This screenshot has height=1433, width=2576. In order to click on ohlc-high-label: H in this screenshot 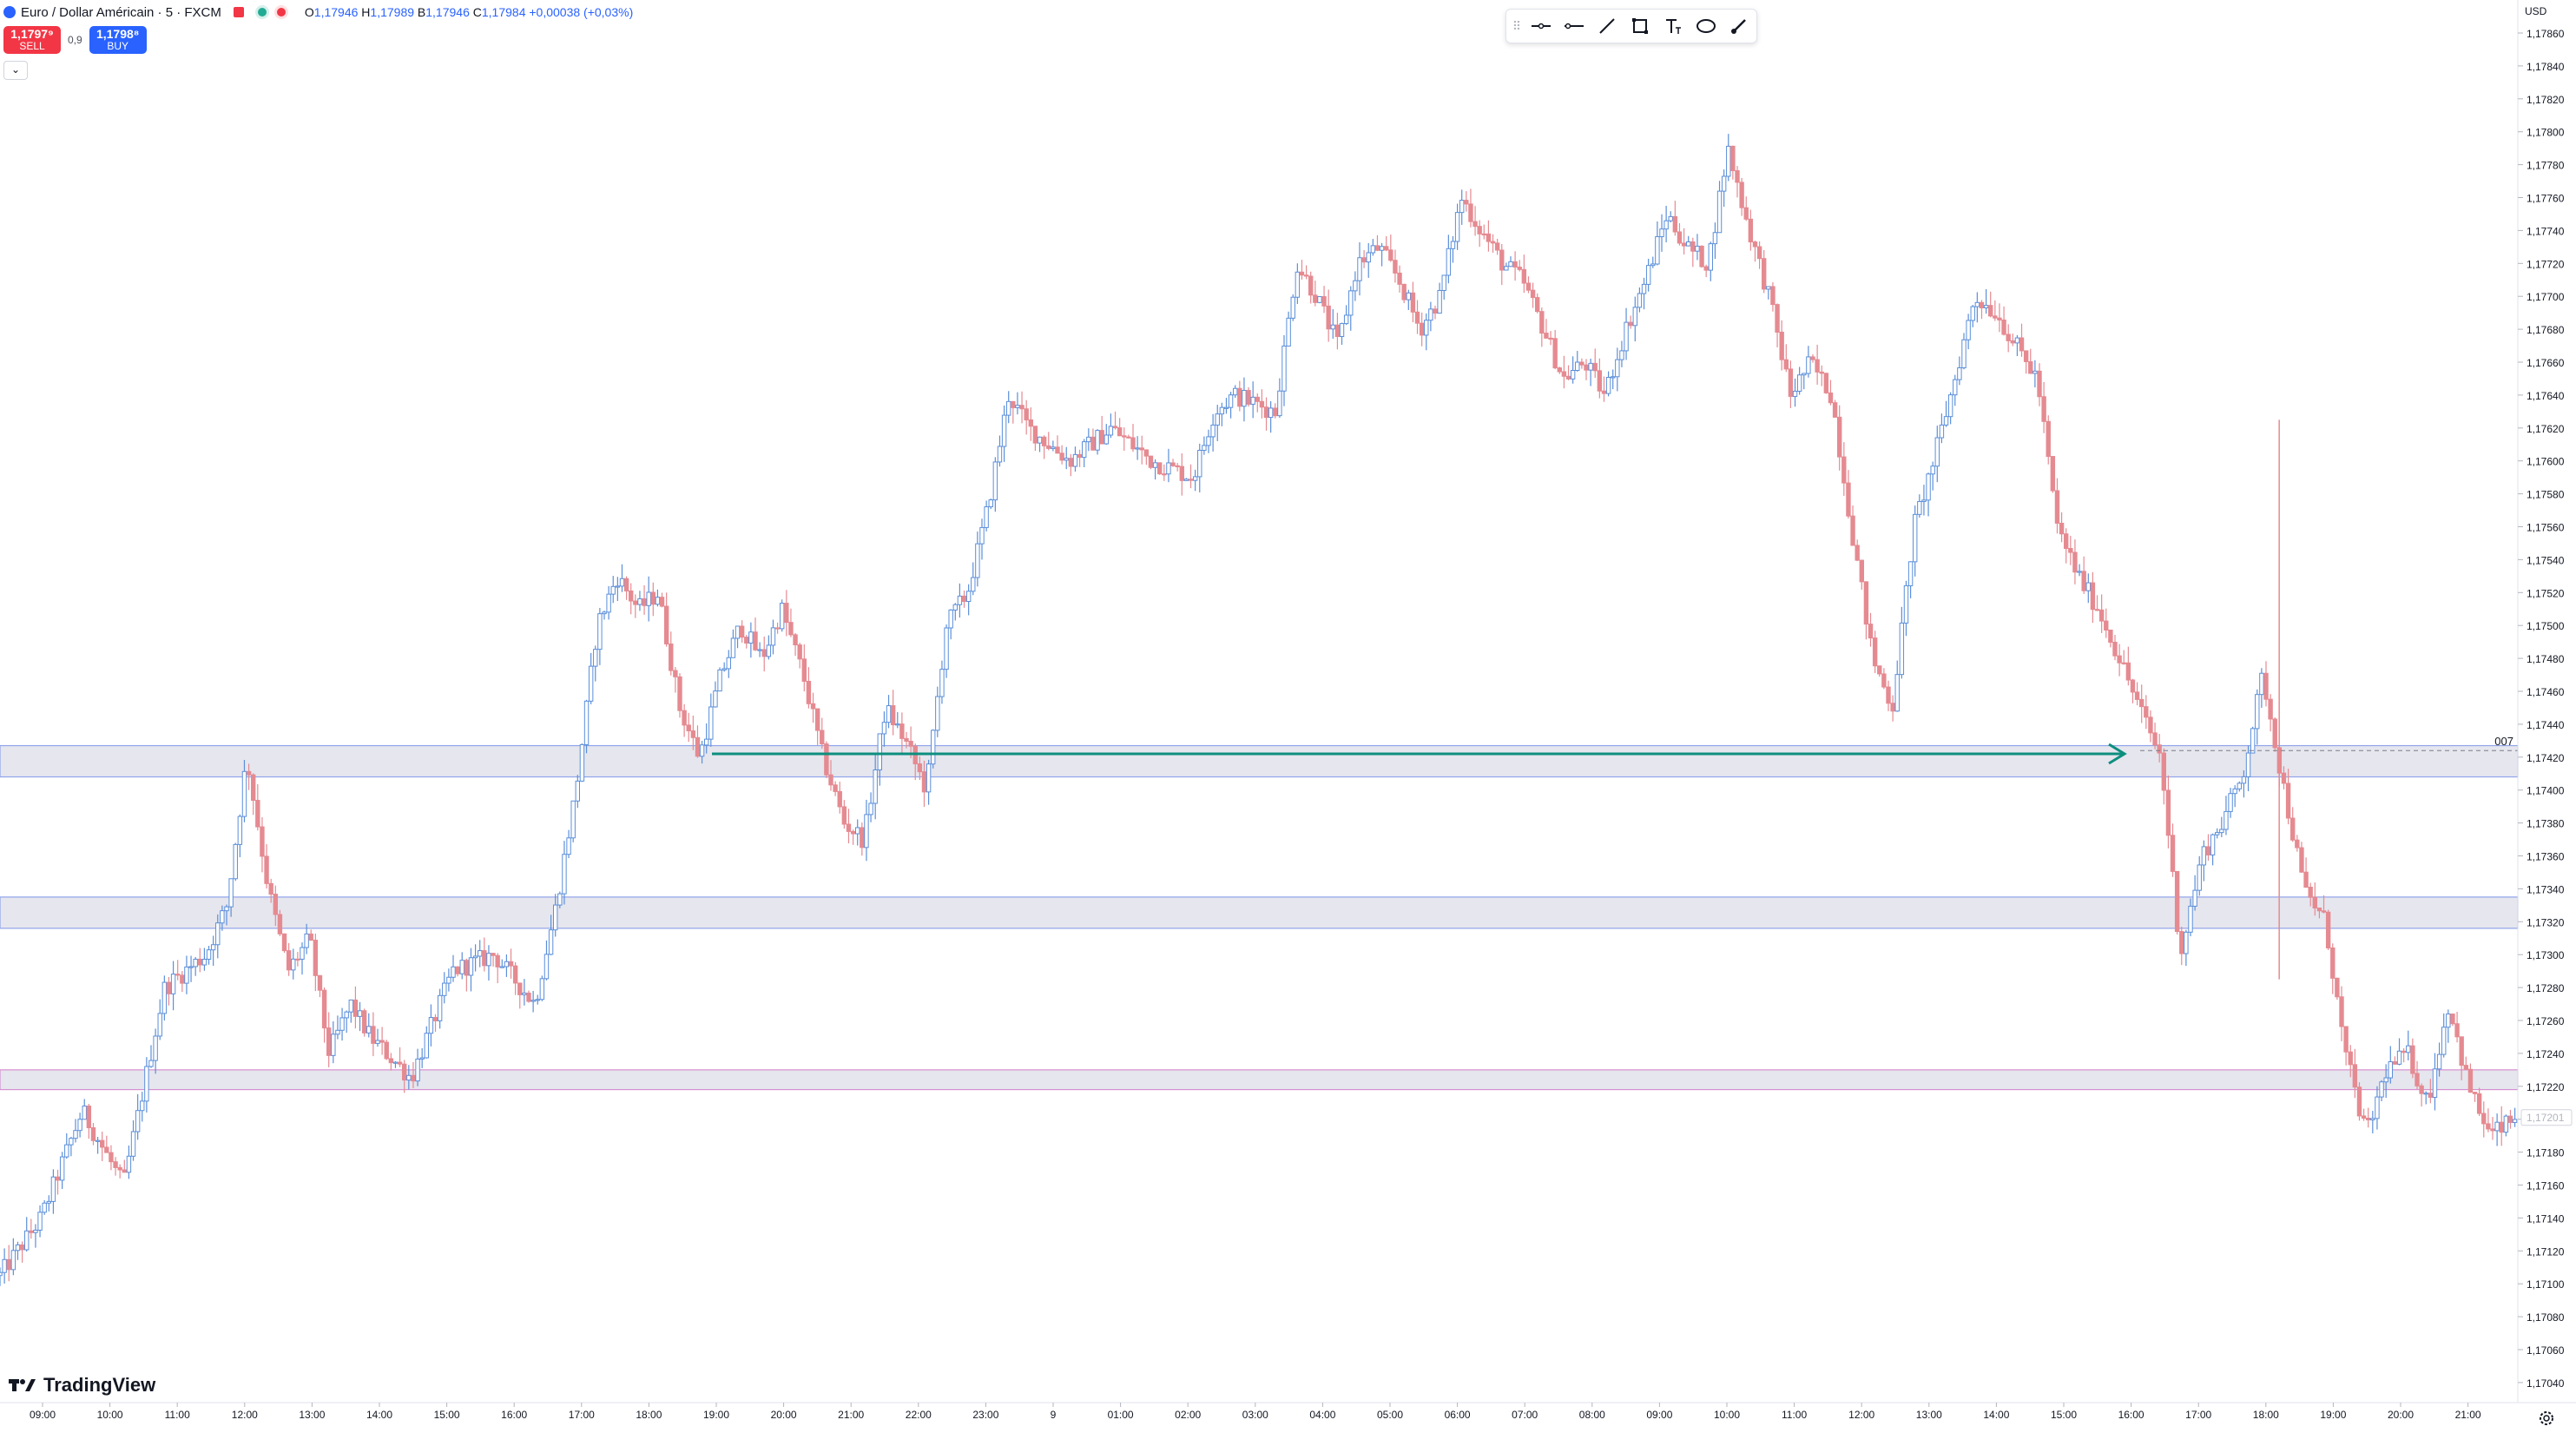, I will do `click(366, 12)`.